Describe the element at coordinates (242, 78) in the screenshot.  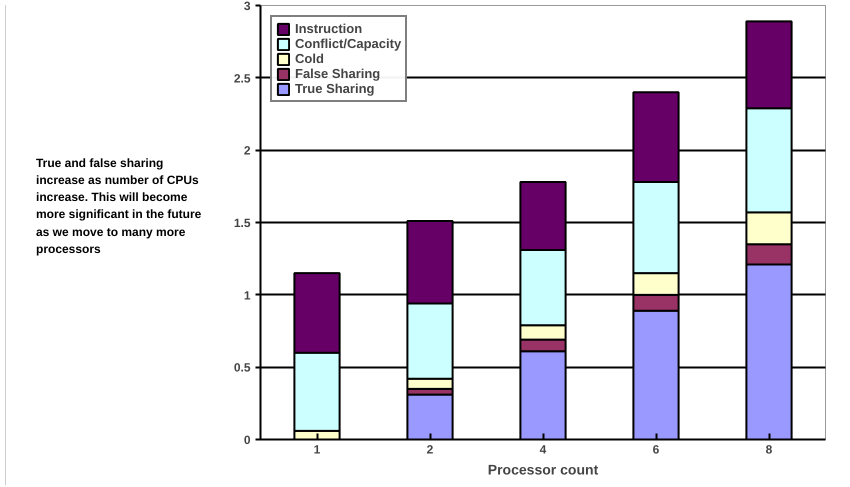
I see `y-tick-label: 2.5` at that location.